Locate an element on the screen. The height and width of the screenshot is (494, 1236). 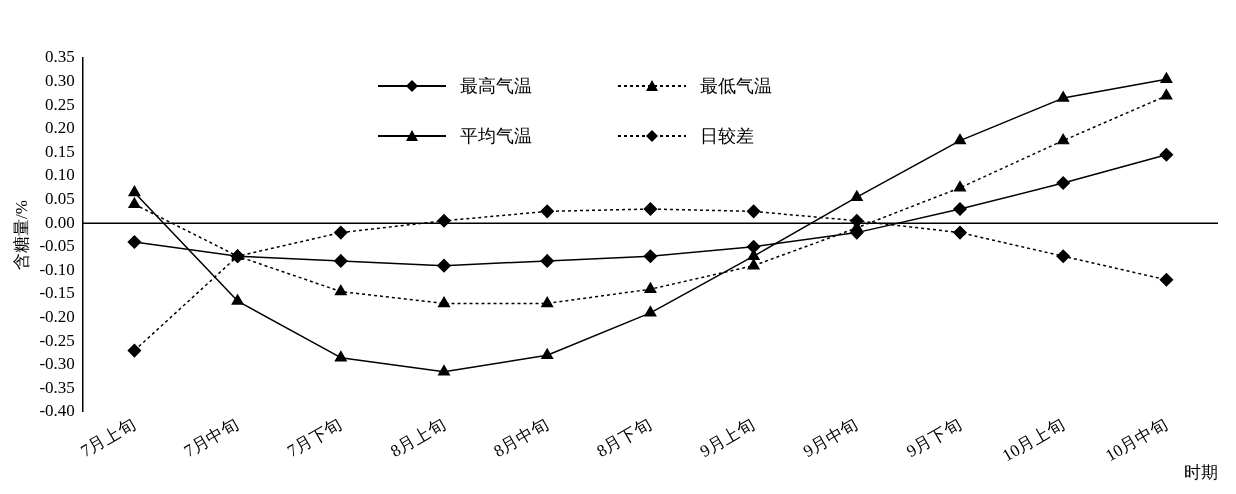
x-tick-label: 10月中旬 is located at coordinates (1136, 440).